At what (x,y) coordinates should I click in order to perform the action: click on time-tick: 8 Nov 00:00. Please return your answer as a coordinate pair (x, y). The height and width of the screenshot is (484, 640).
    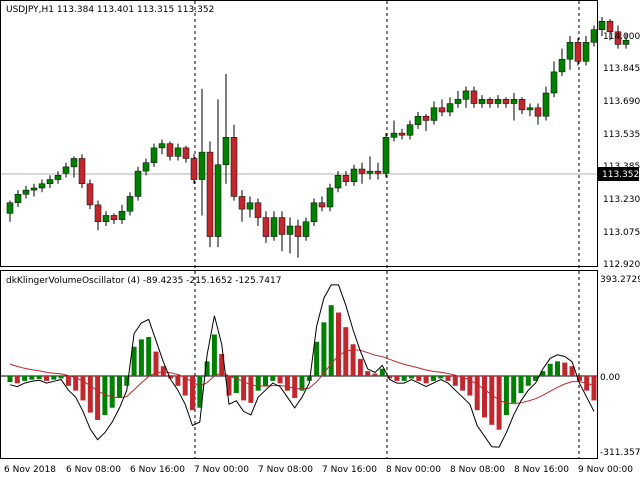
    Looking at the image, I should click on (413, 470).